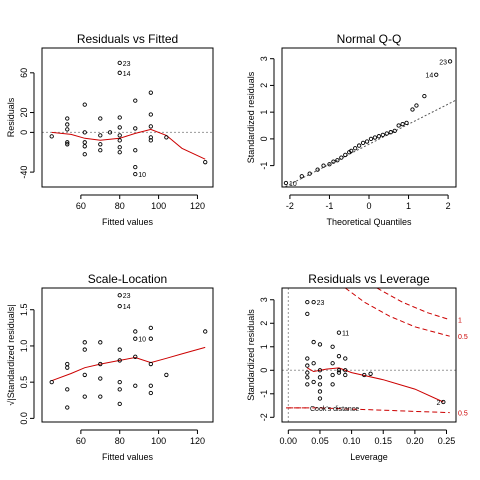 The width and height of the screenshot is (480, 480). I want to click on legend-label: Cook's distance, so click(334, 409).